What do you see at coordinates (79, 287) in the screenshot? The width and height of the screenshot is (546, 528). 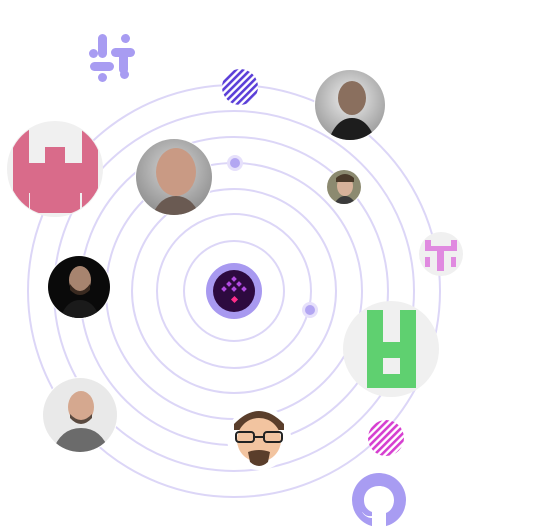 I see `avatar-man-beard-dark` at bounding box center [79, 287].